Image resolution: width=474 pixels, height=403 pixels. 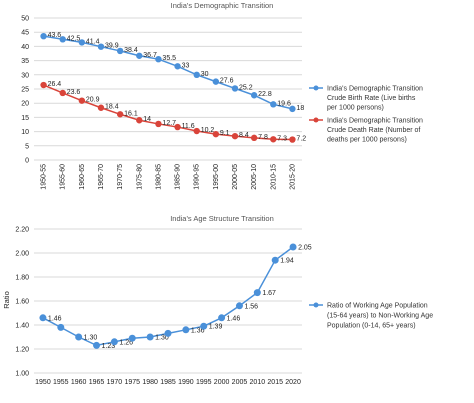 What do you see at coordinates (6, 300) in the screenshot?
I see `chart2-y-axis-label: Ratio` at bounding box center [6, 300].